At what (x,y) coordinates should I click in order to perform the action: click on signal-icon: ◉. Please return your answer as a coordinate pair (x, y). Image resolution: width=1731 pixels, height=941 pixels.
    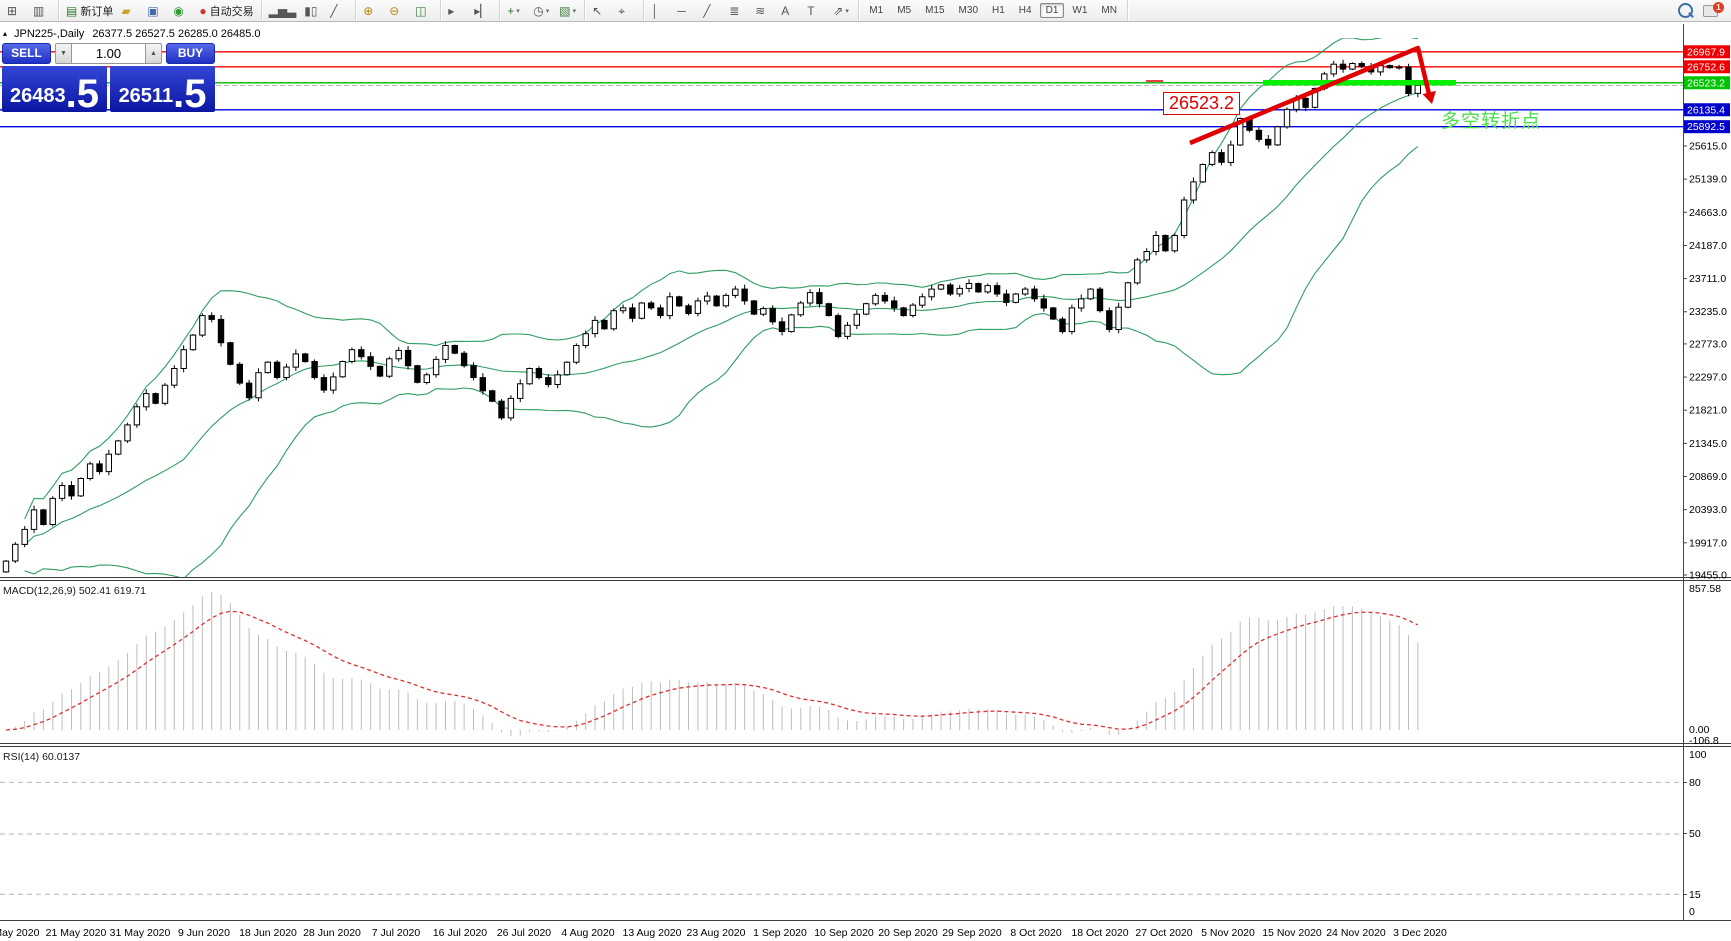
    Looking at the image, I should click on (178, 10).